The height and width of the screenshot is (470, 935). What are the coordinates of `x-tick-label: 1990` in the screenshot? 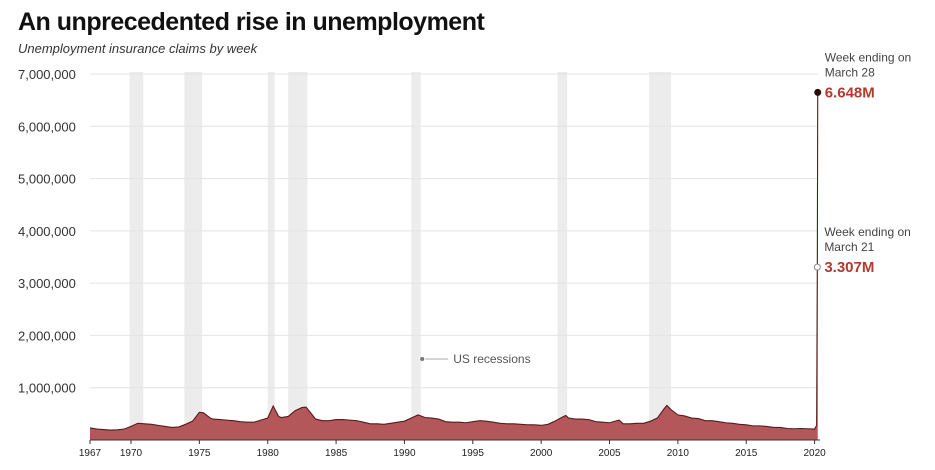 It's located at (404, 453).